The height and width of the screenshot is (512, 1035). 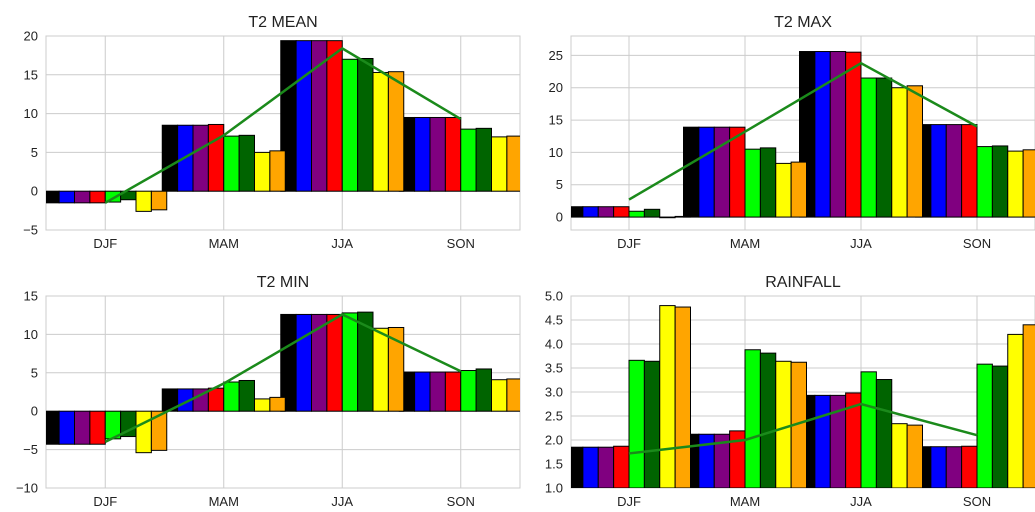 What do you see at coordinates (556, 55) in the screenshot?
I see `y-tick-label: 25` at bounding box center [556, 55].